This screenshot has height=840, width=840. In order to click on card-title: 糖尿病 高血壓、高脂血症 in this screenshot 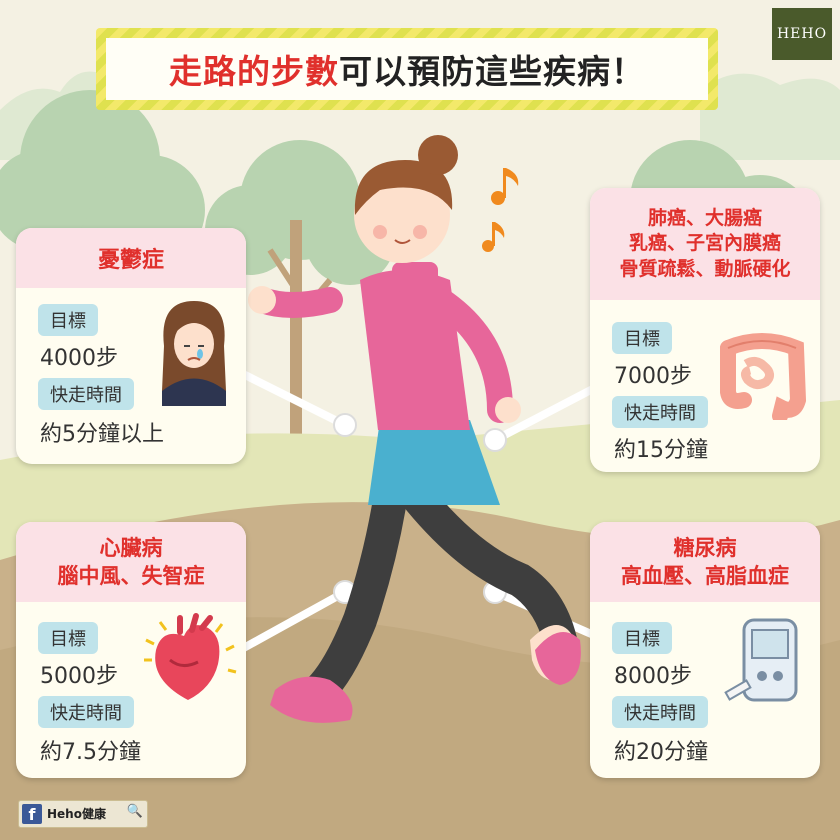, I will do `click(705, 562)`.